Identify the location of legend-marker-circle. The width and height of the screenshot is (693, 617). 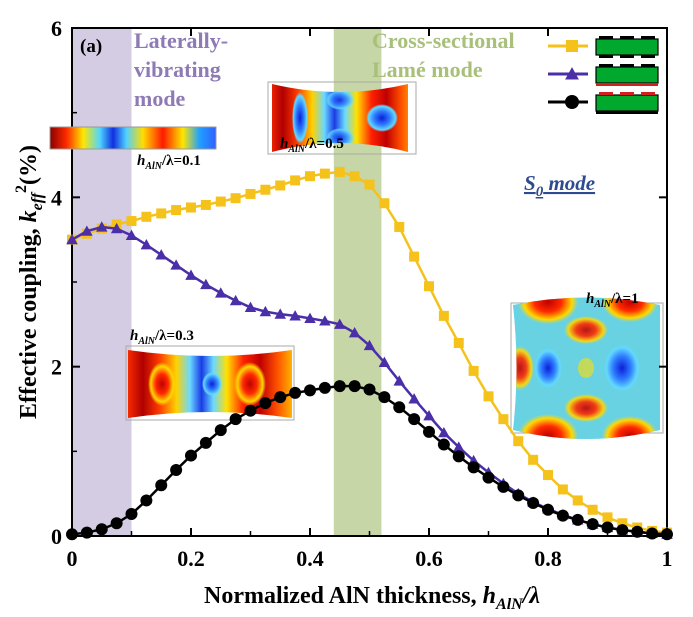
(572, 102).